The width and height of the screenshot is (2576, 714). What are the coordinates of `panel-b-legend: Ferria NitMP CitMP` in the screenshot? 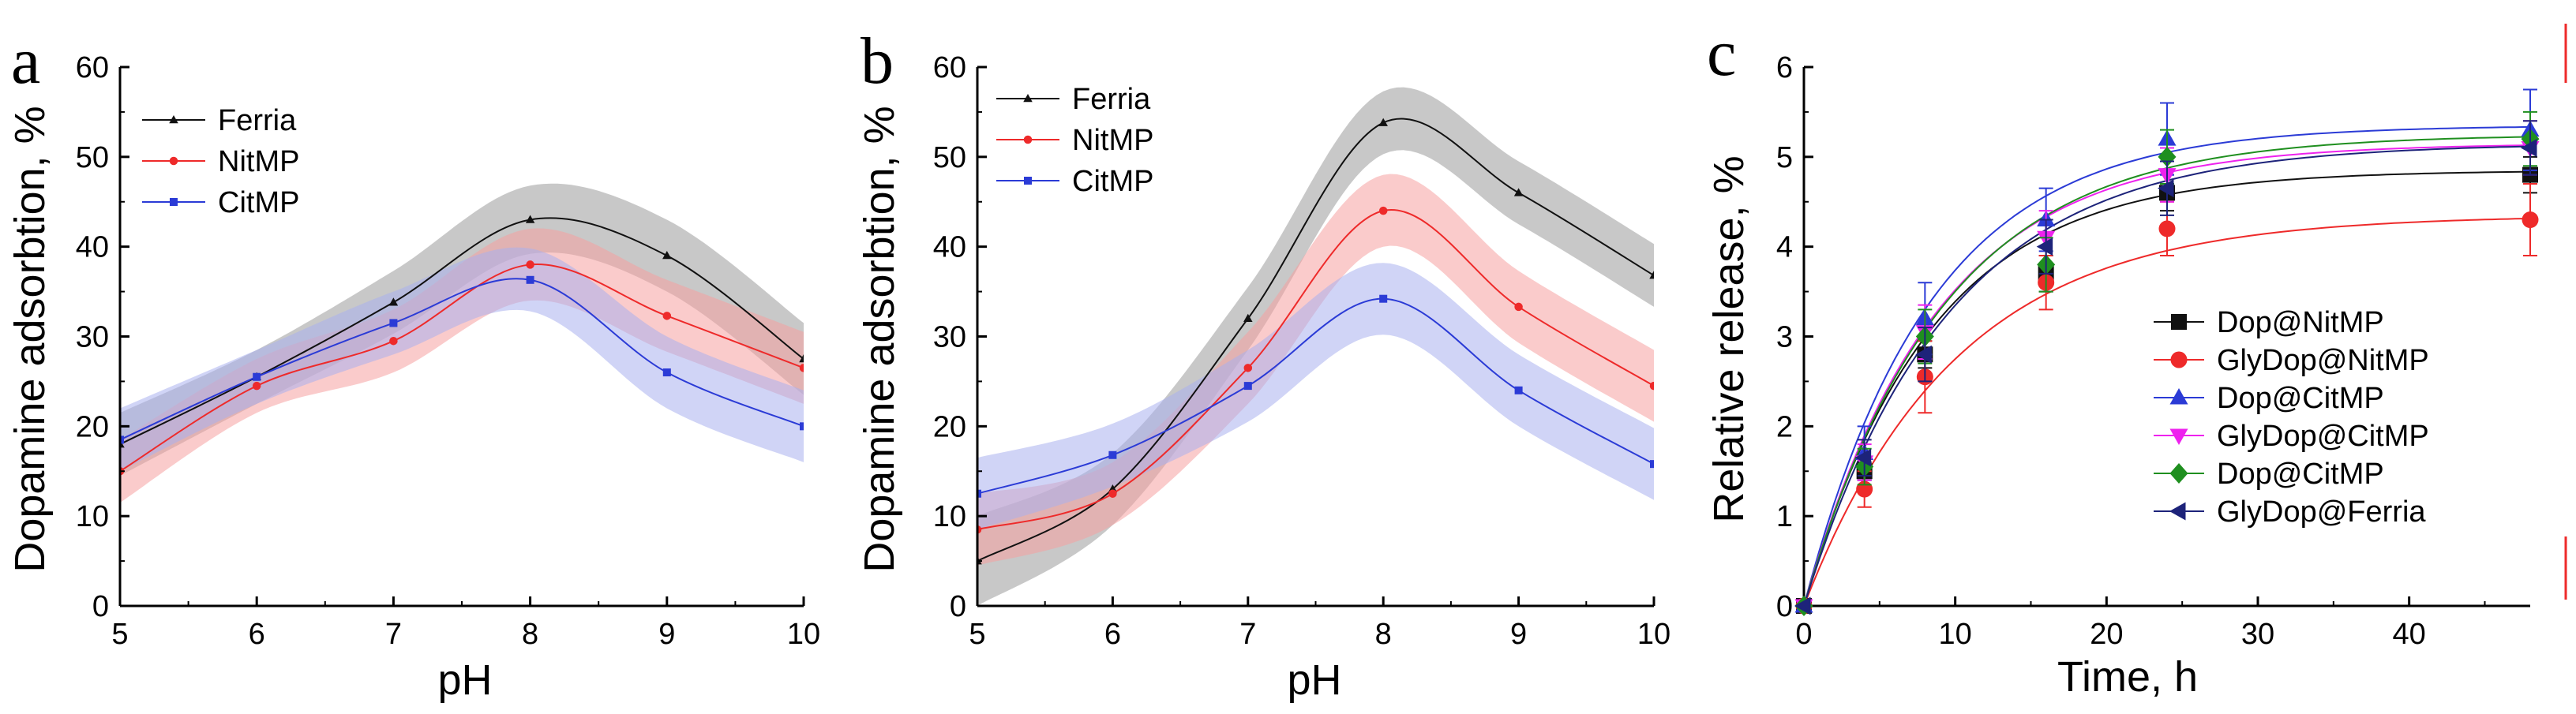 It's located at (1074, 140).